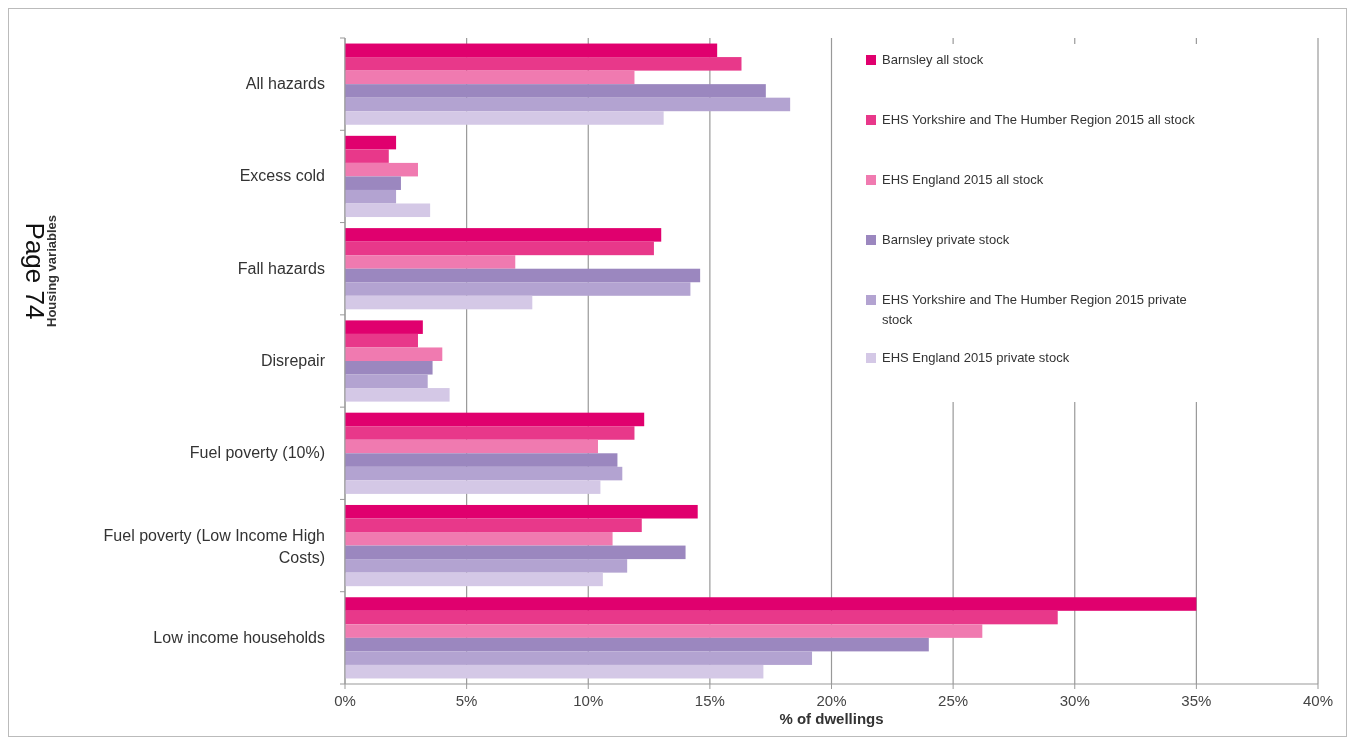 The width and height of the screenshot is (1355, 745). I want to click on x-axis-title: % of dwellings, so click(831, 718).